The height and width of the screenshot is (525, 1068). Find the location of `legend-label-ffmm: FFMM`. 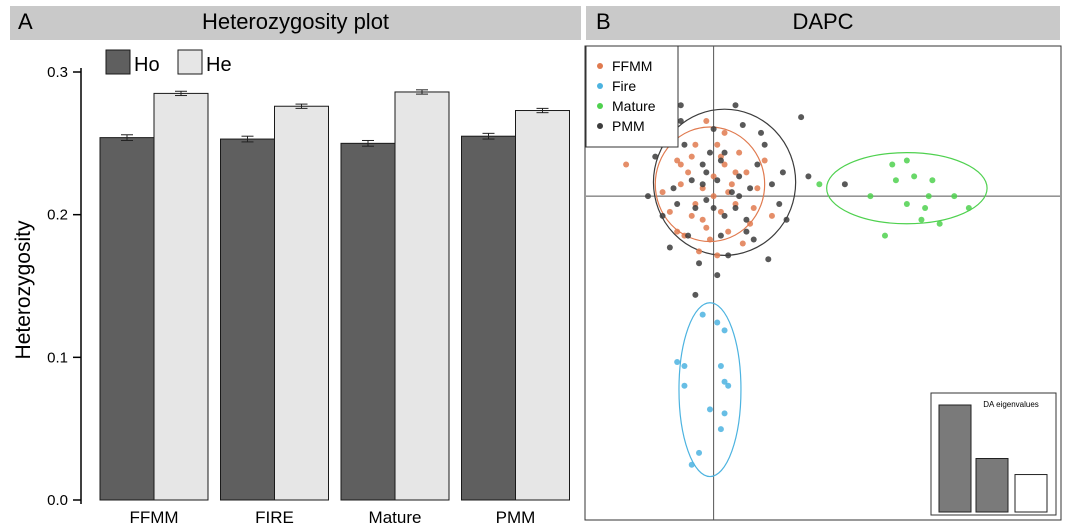

legend-label-ffmm: FFMM is located at coordinates (632, 66).